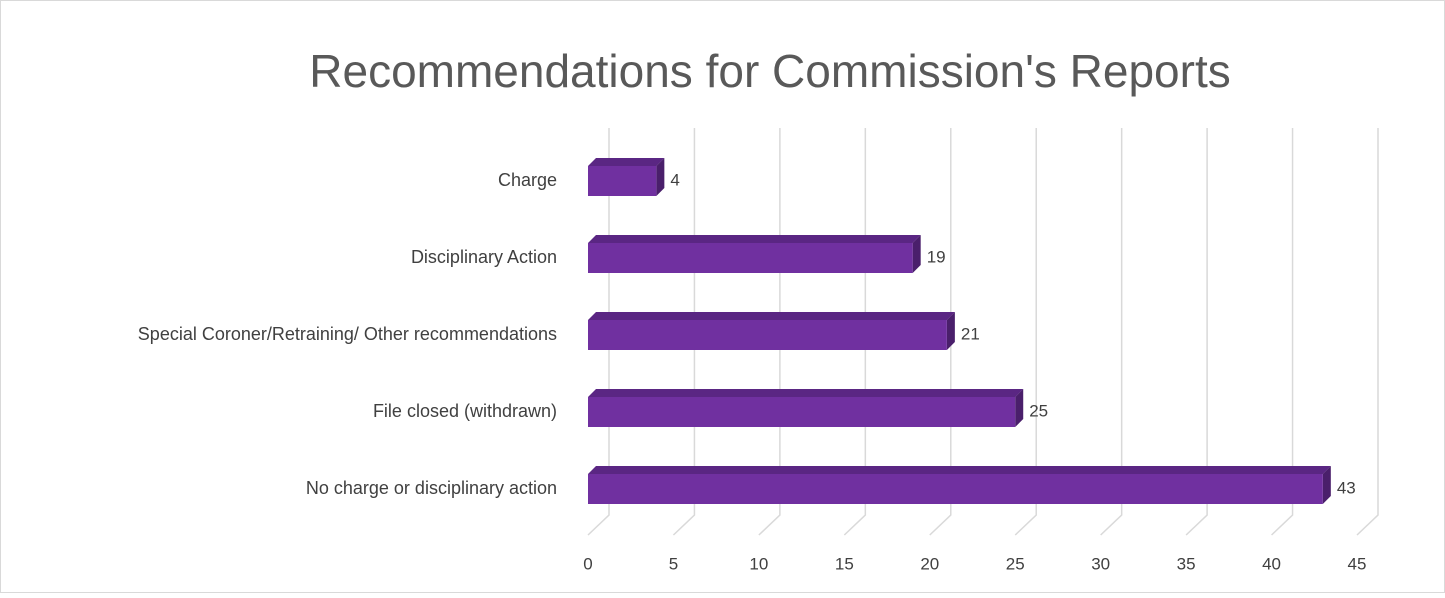 The width and height of the screenshot is (1445, 598). What do you see at coordinates (758, 563) in the screenshot?
I see `x-tick-label: 10` at bounding box center [758, 563].